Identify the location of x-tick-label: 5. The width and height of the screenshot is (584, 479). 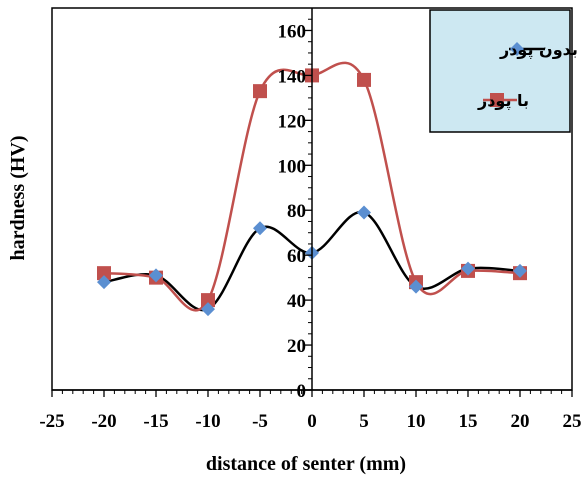
(364, 421).